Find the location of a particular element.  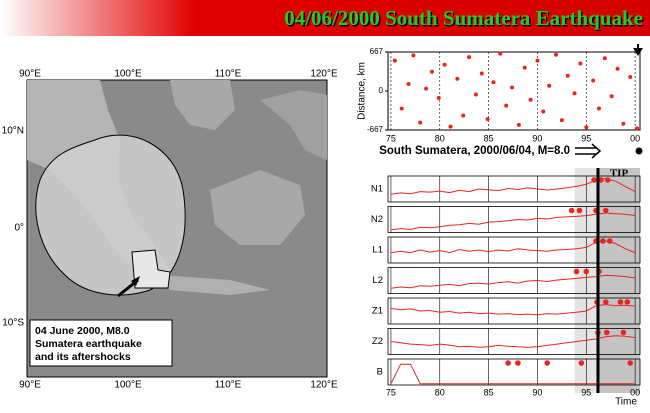

event-arrow-head is located at coordinates (638, 52).